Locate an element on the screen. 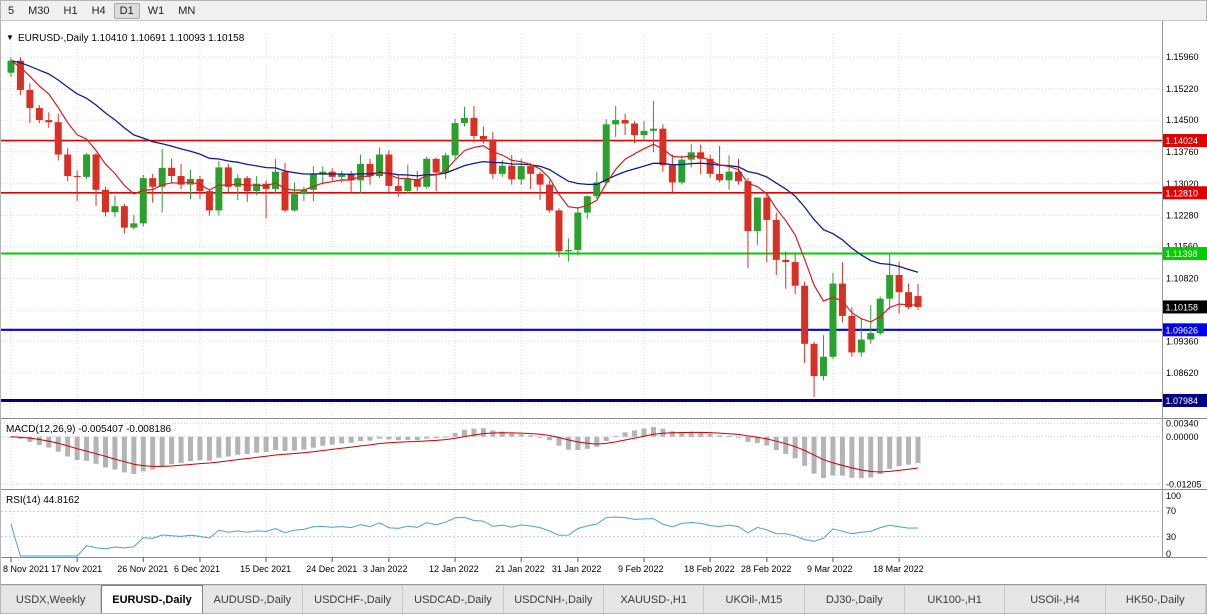 The height and width of the screenshot is (614, 1207). timeframe-button-d1: D1 is located at coordinates (126, 10).